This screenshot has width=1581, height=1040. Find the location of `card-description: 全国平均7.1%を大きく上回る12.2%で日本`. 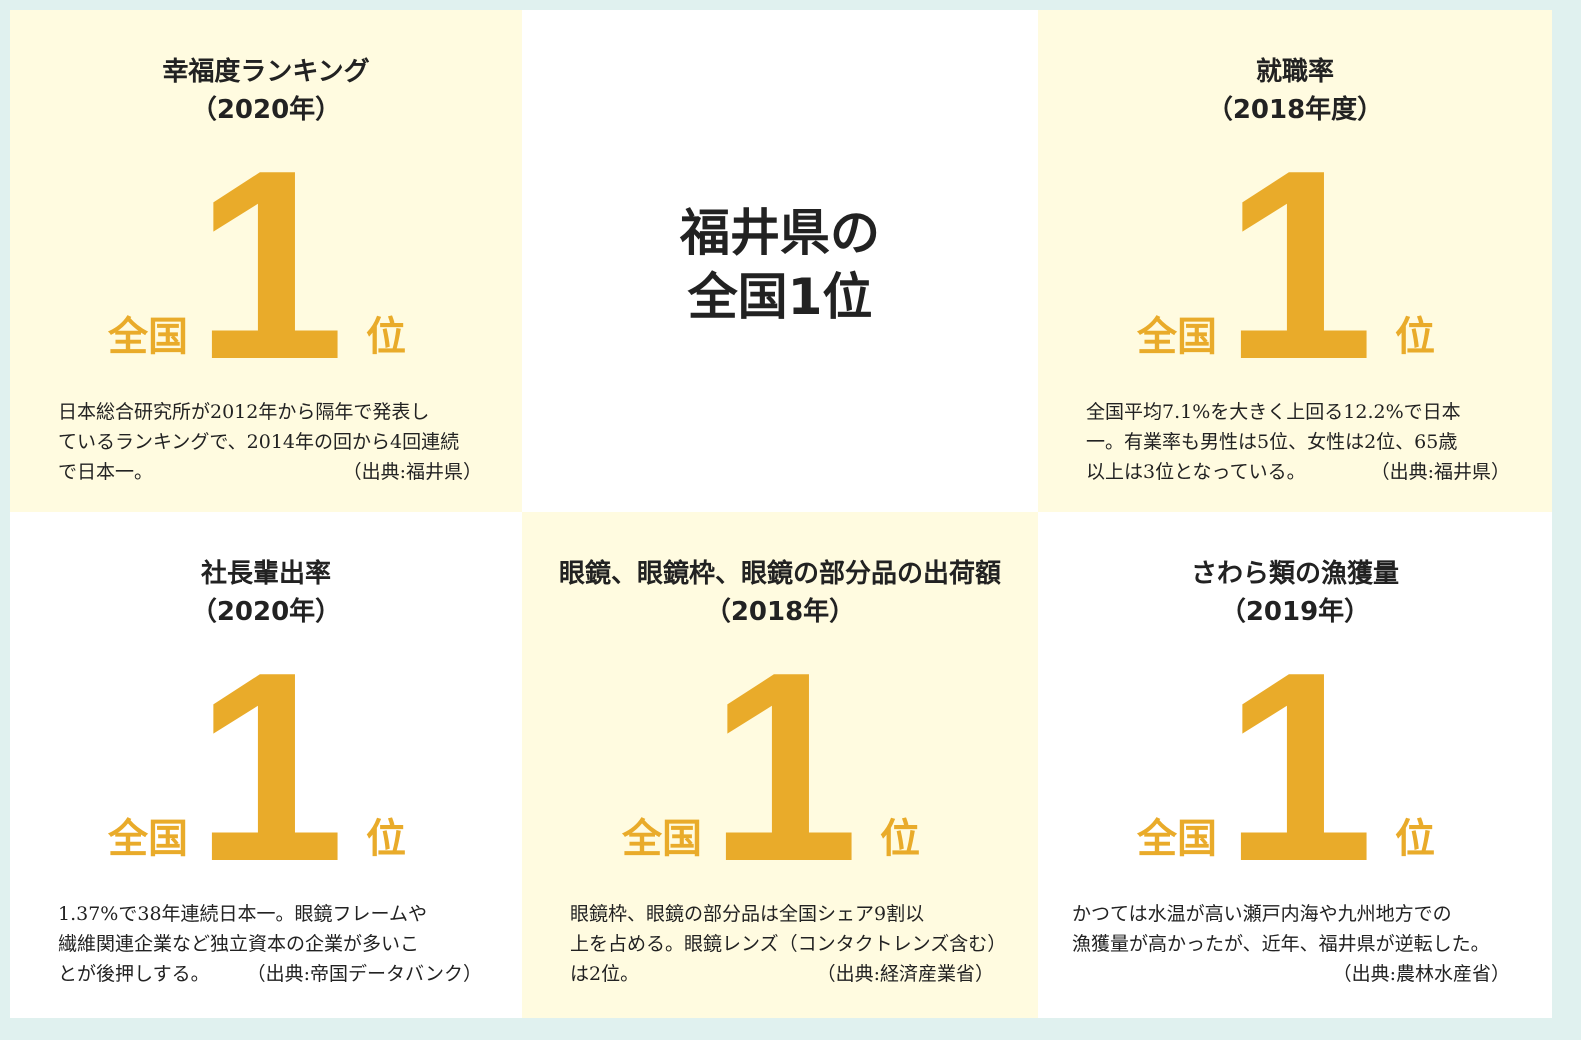

card-description: 全国平均7.1%を大きく上回る12.2%で日本 is located at coordinates (1273, 412).